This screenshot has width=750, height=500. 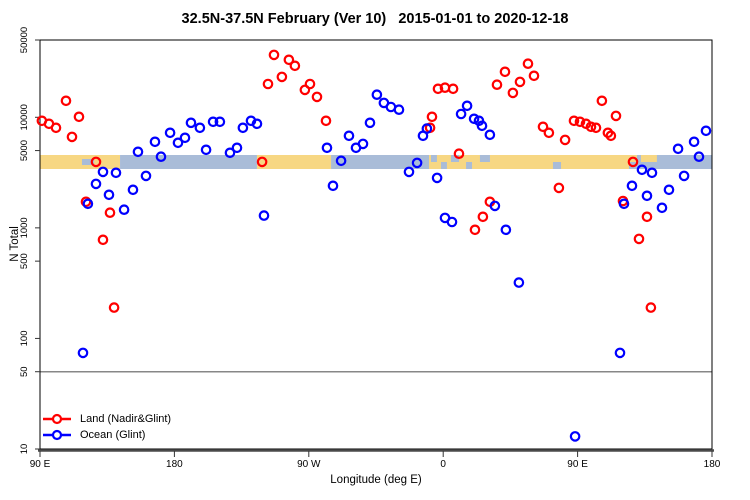 I want to click on y-tick-label: 50, so click(x=24, y=371).